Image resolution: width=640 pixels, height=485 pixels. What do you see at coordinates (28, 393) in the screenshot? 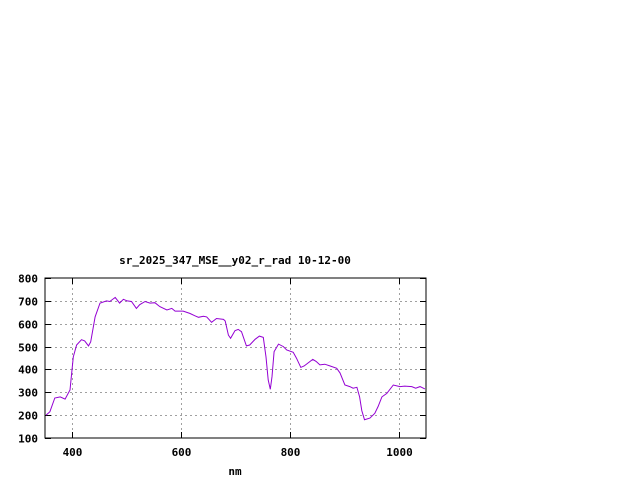
I see `y-tick-label: 300` at bounding box center [28, 393].